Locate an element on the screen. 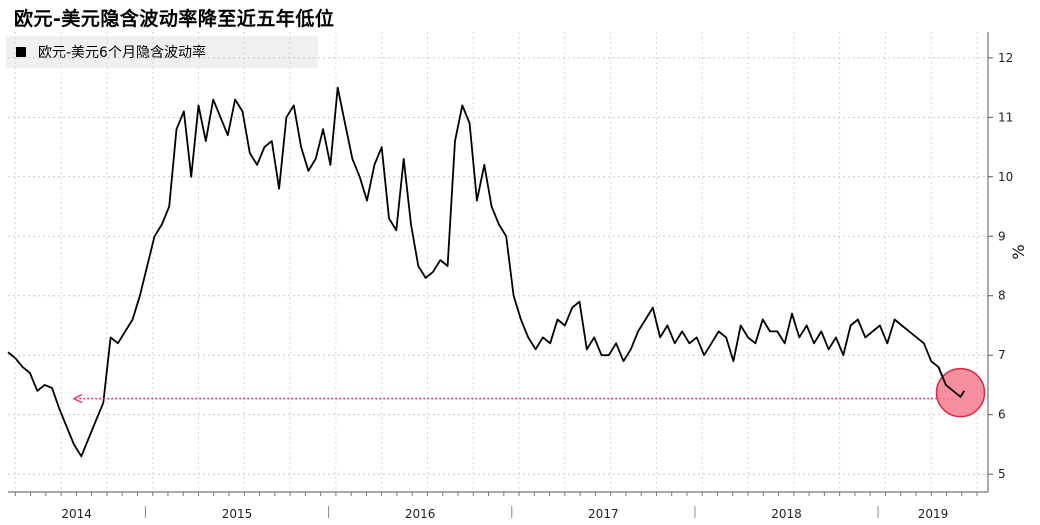 The height and width of the screenshot is (525, 1040). legend: 欧元-美元6个月隐含波动率 is located at coordinates (162, 52).